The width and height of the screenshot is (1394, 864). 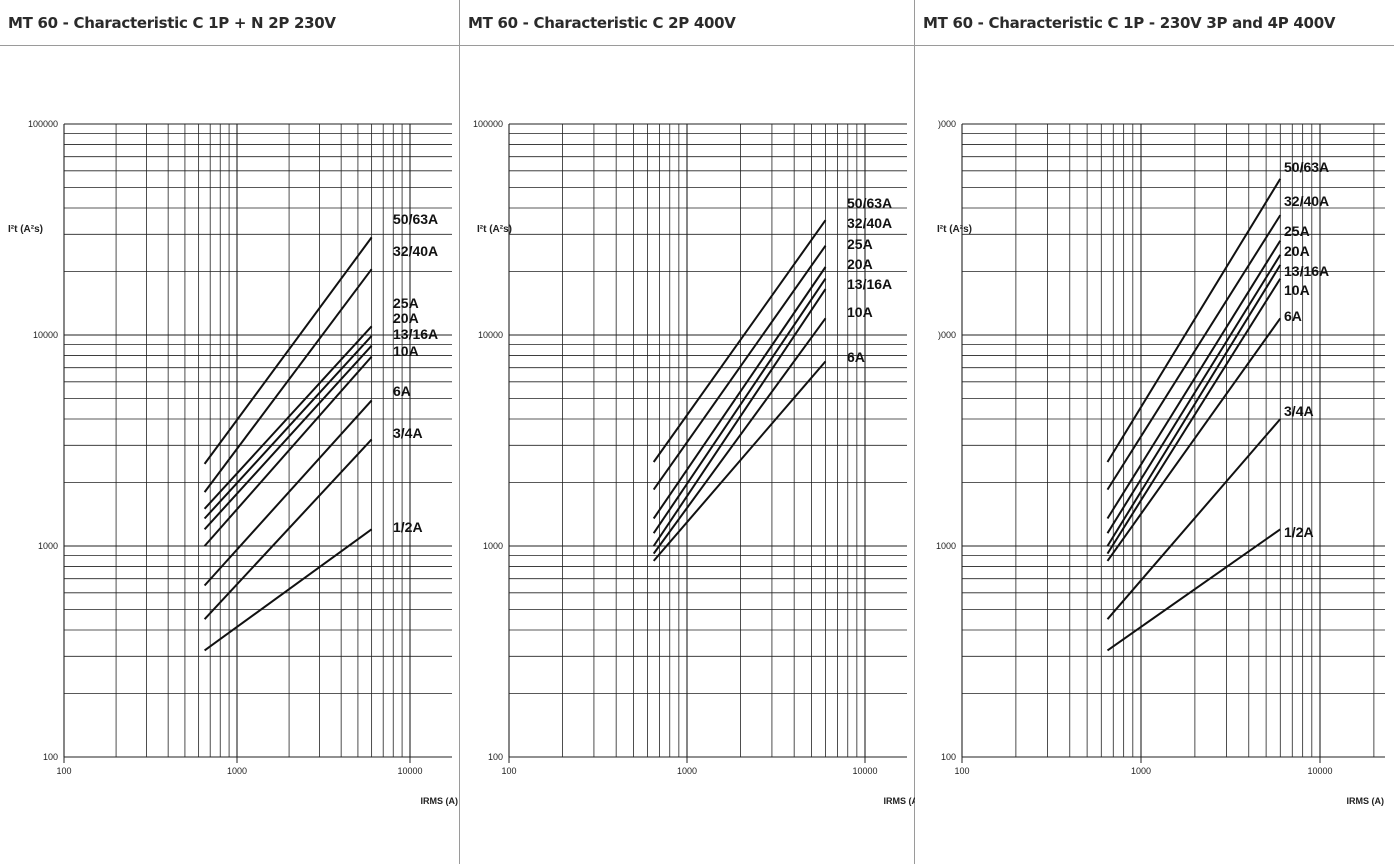 What do you see at coordinates (229, 23) in the screenshot?
I see `chart-title: MT 60 - Characteristic C 1P + N 2P 230V` at bounding box center [229, 23].